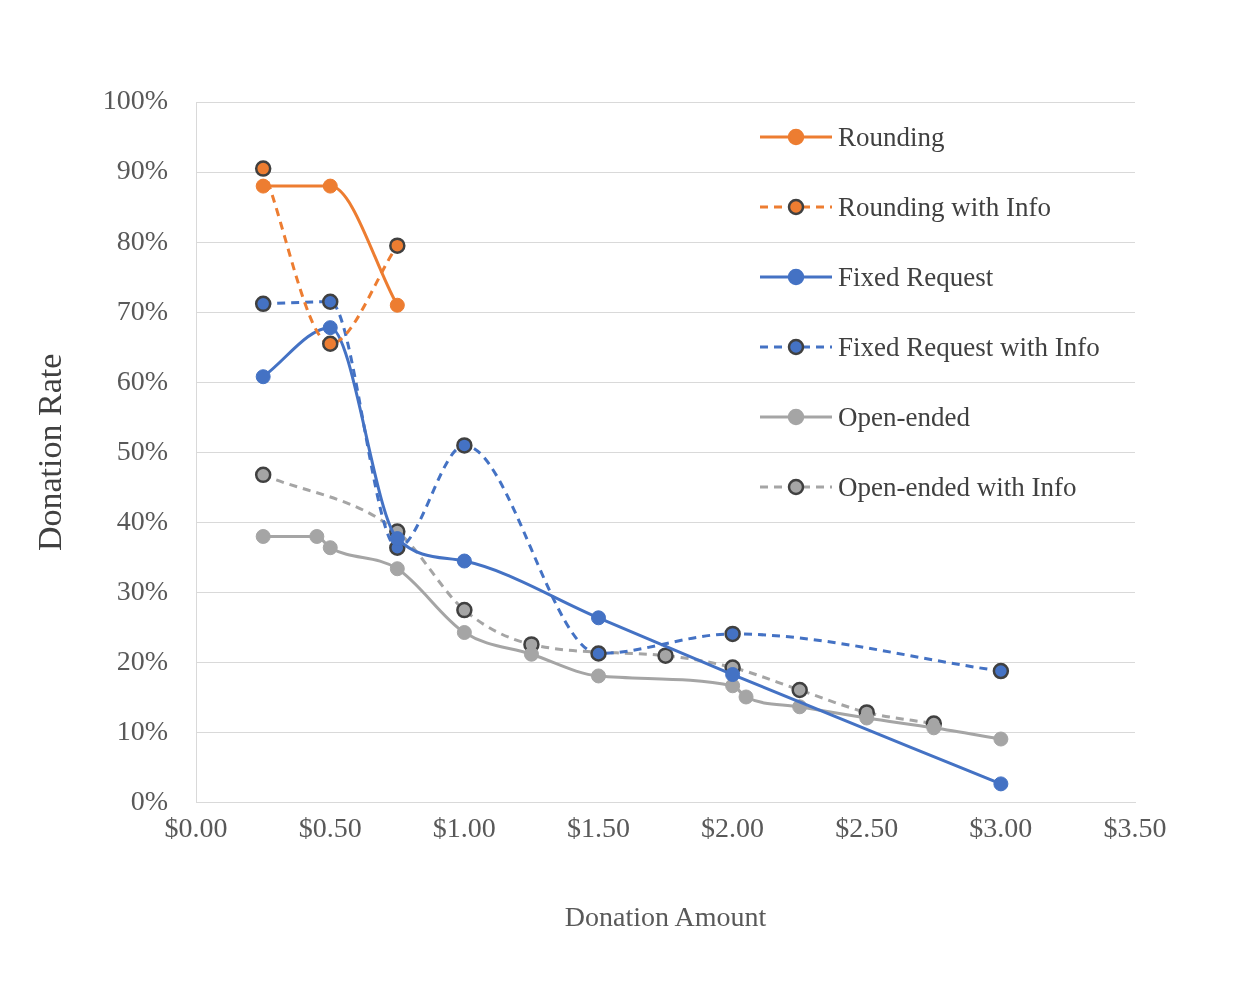  I want to click on y-tick-label: 30%, so click(142, 590).